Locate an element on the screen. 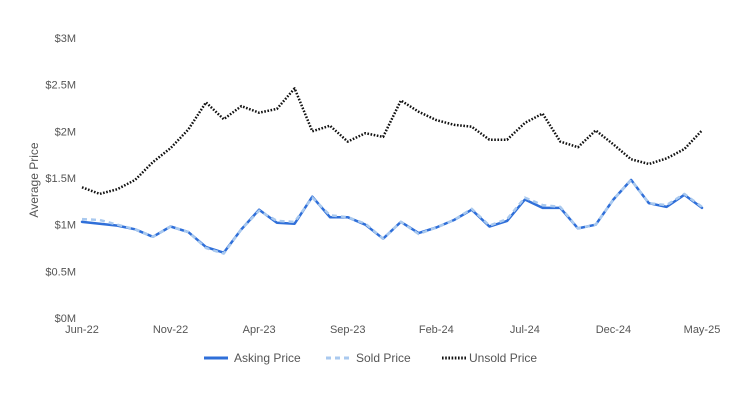 The height and width of the screenshot is (405, 756). y-tick-label: $1M is located at coordinates (65, 226).